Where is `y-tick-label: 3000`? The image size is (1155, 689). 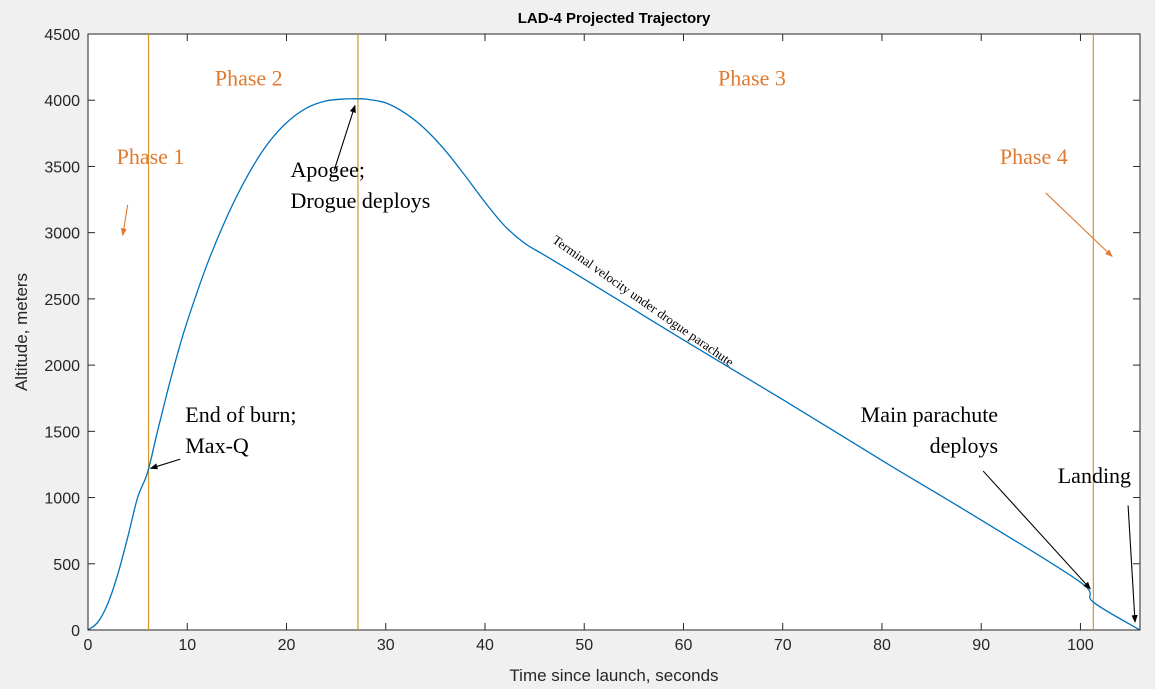 y-tick-label: 3000 is located at coordinates (62, 234).